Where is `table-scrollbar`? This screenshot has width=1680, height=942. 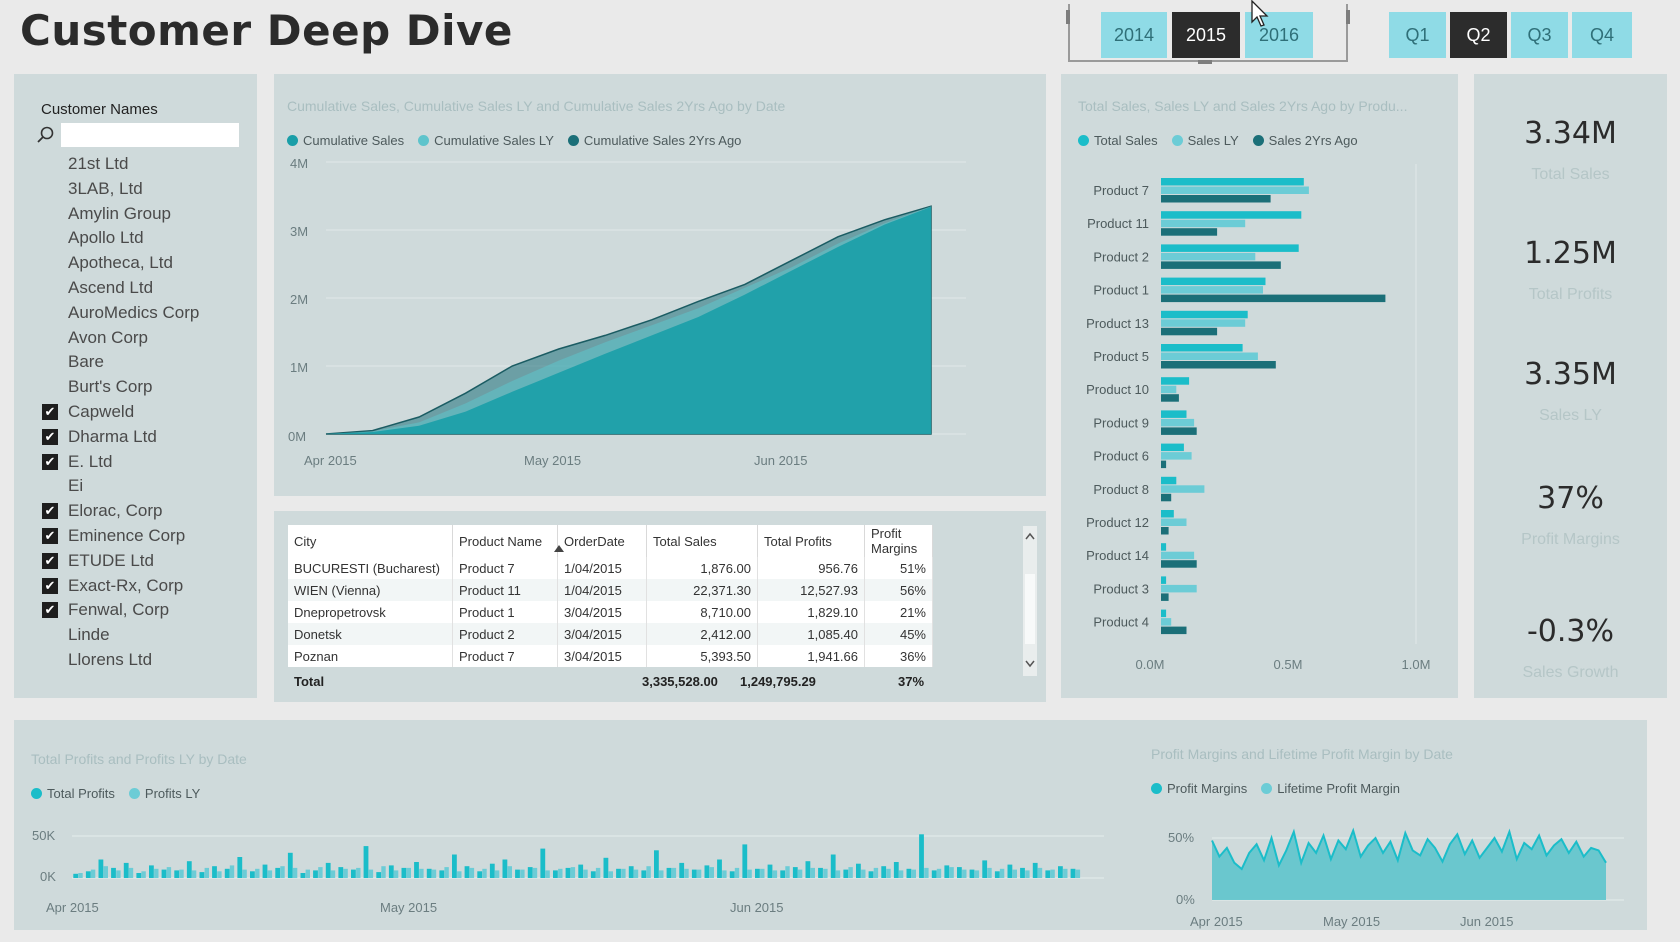
table-scrollbar is located at coordinates (1030, 601).